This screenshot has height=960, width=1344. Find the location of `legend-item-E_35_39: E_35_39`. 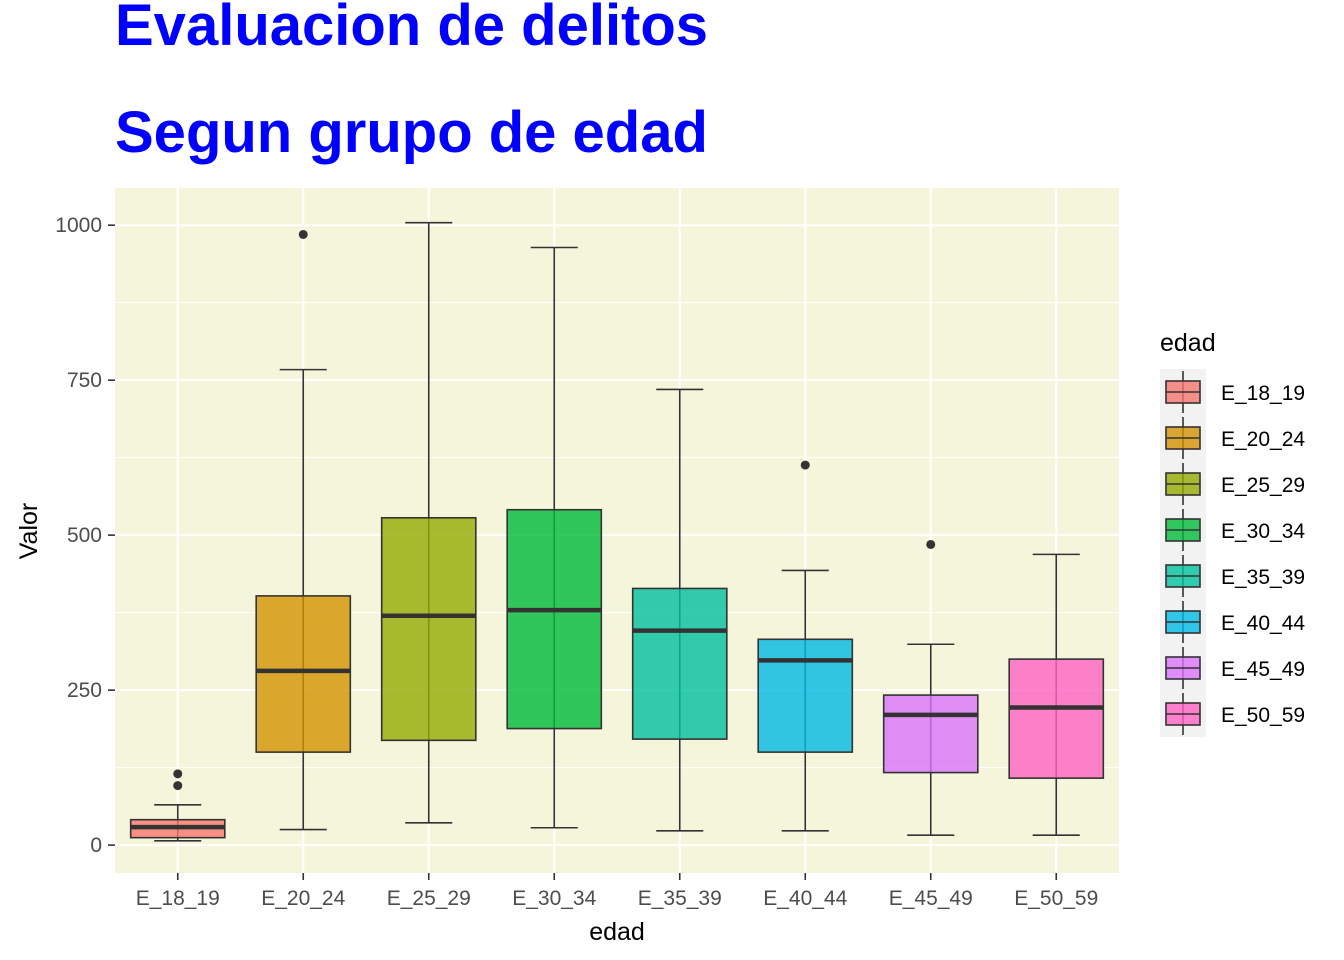

legend-item-E_35_39: E_35_39 is located at coordinates (1235, 576).